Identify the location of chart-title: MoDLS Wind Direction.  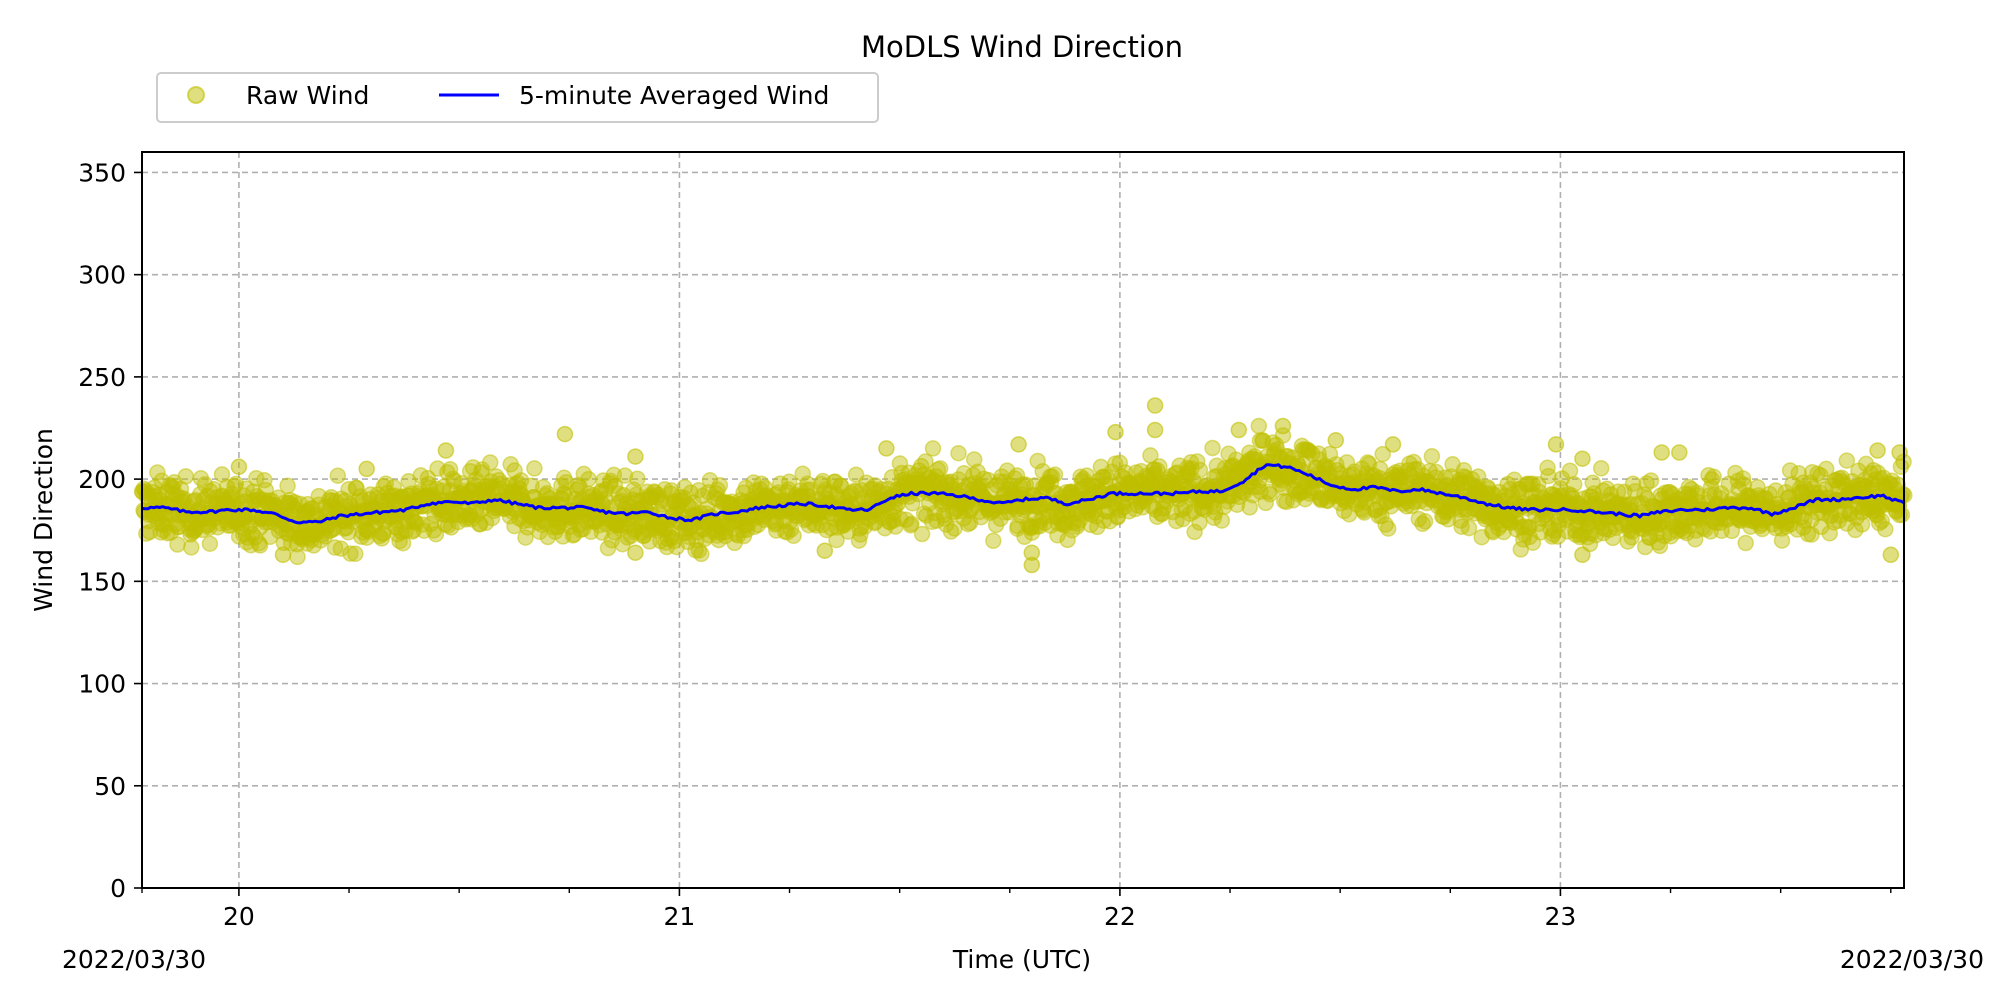
(1022, 47).